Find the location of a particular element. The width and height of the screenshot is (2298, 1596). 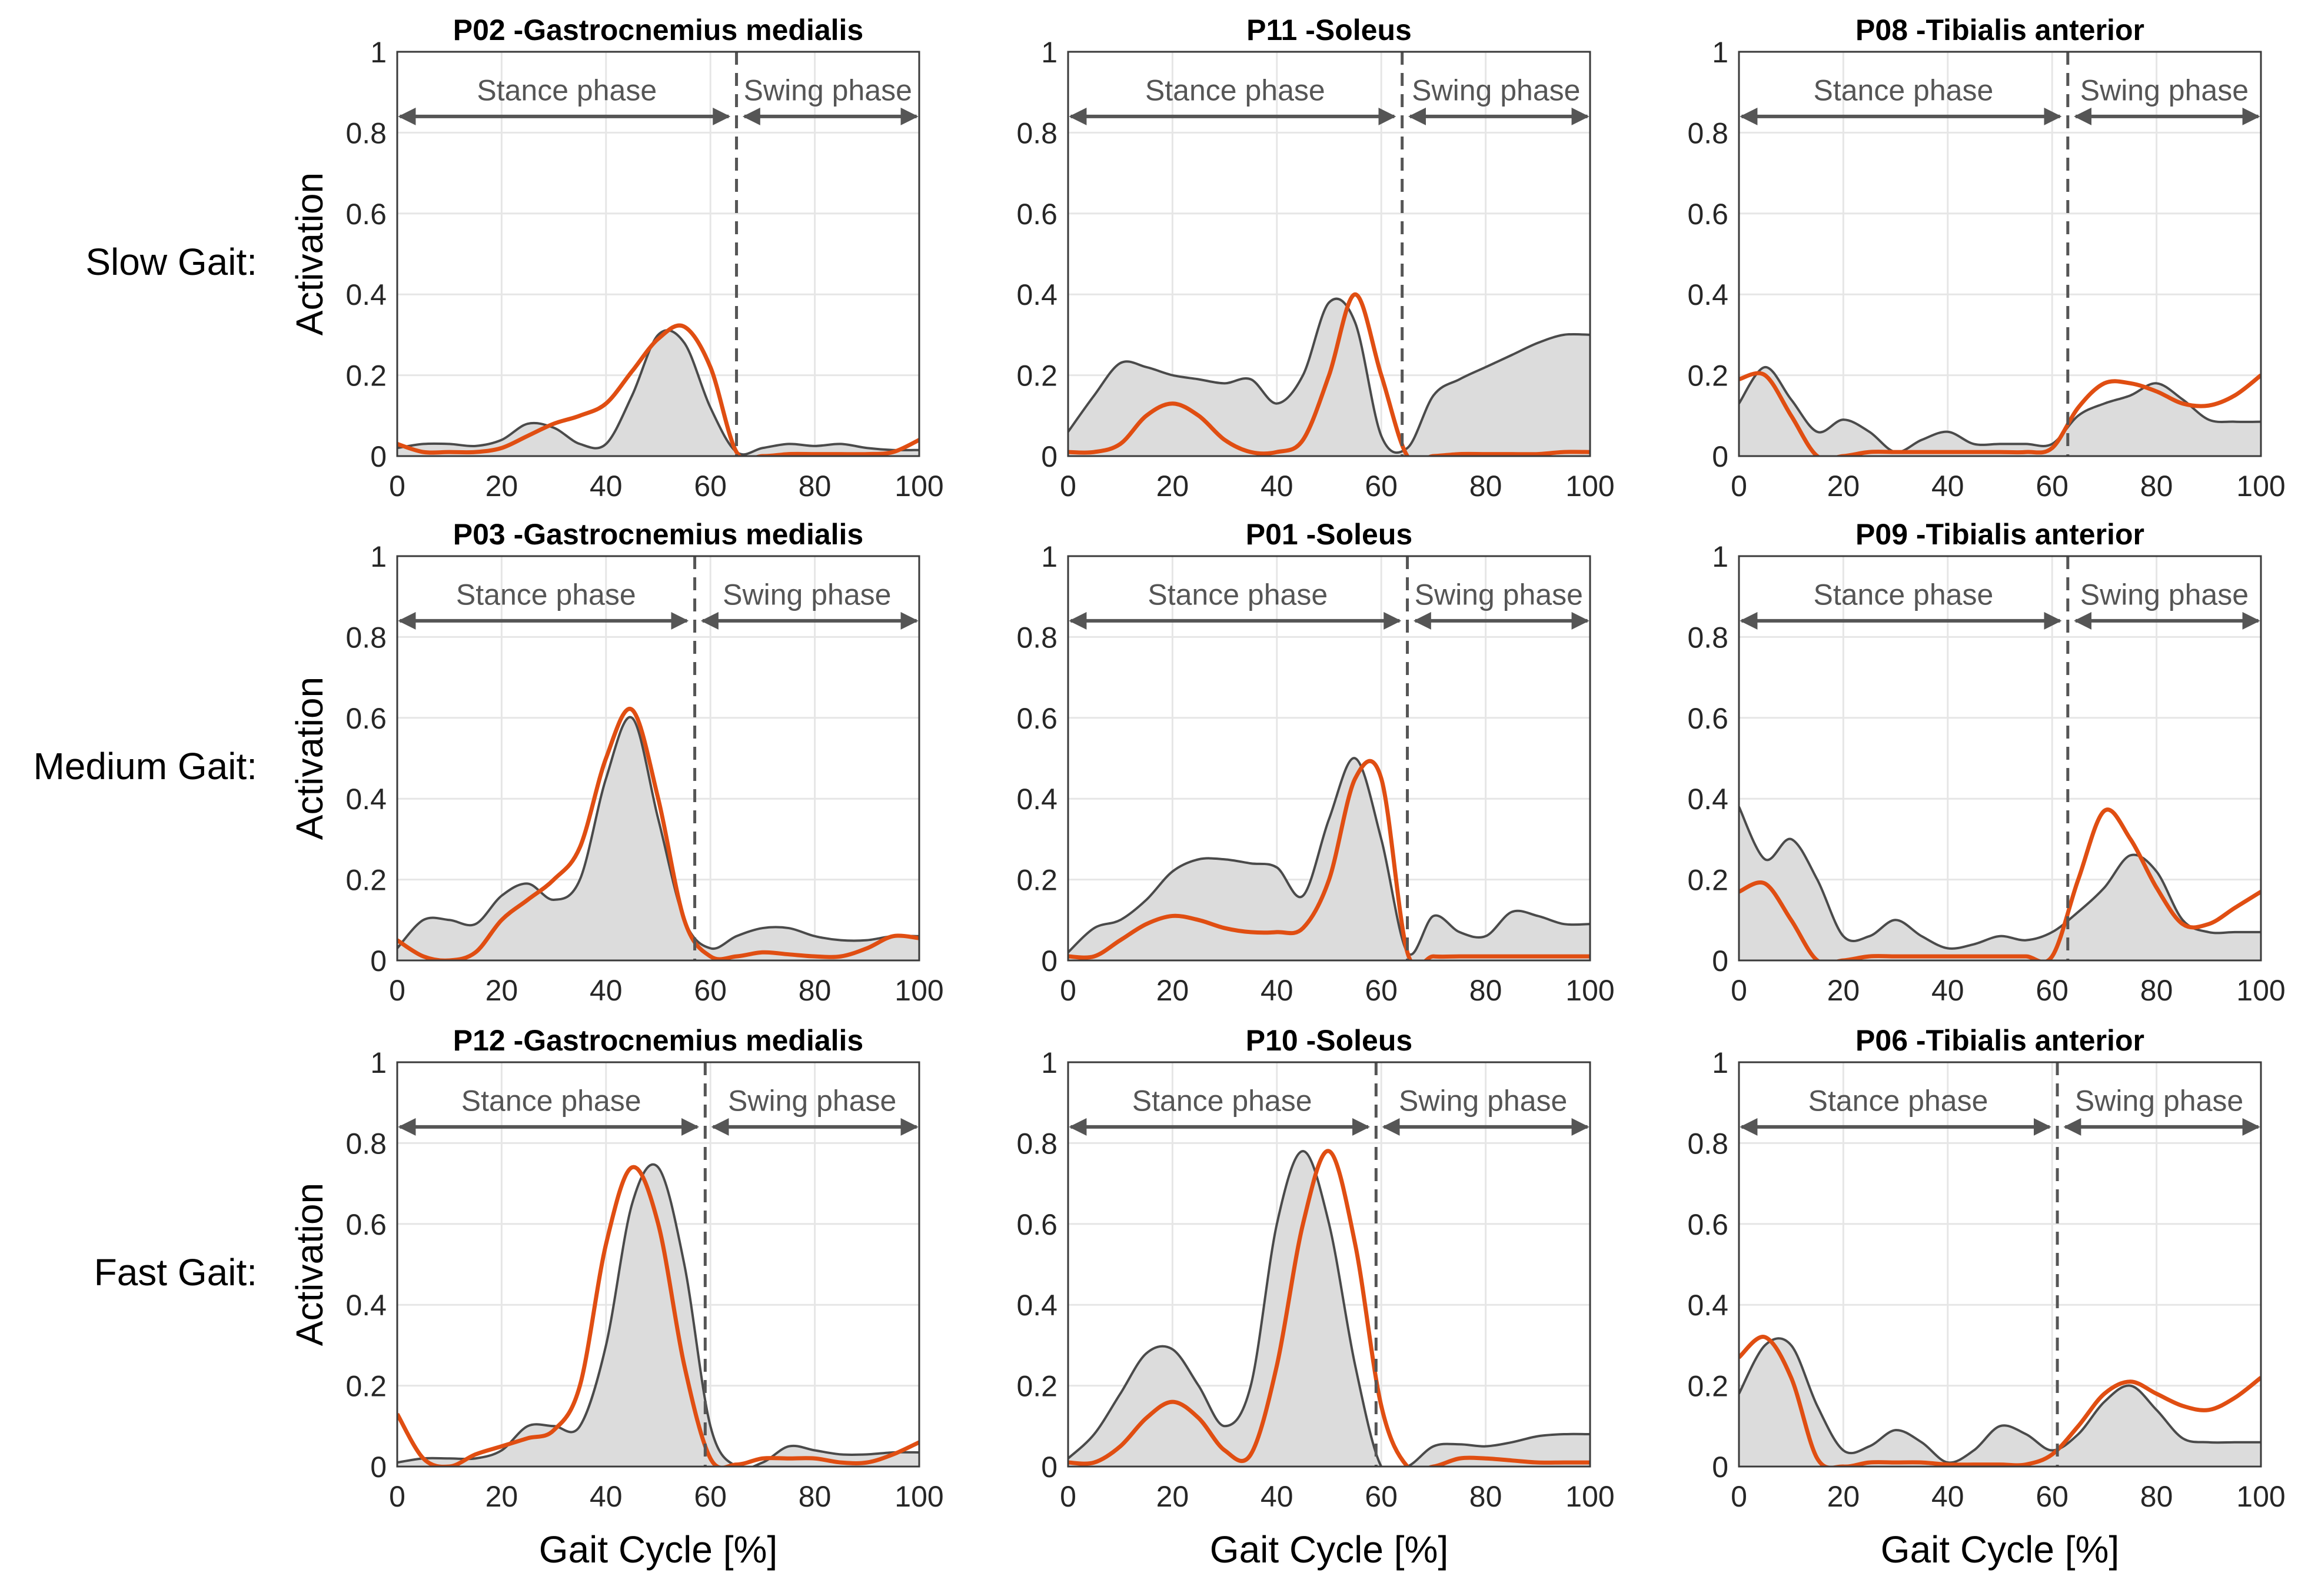

panel-title: P09 -Tibialis anterior is located at coordinates (2000, 534).